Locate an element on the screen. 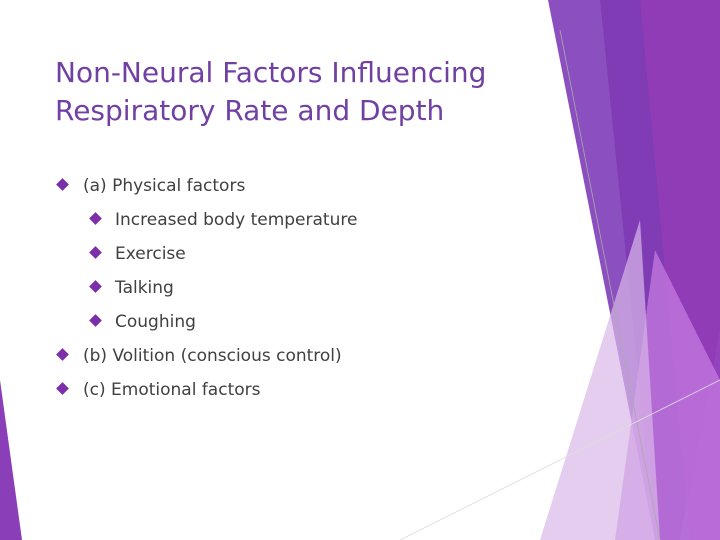  corner-triangle is located at coordinates (11, 460).